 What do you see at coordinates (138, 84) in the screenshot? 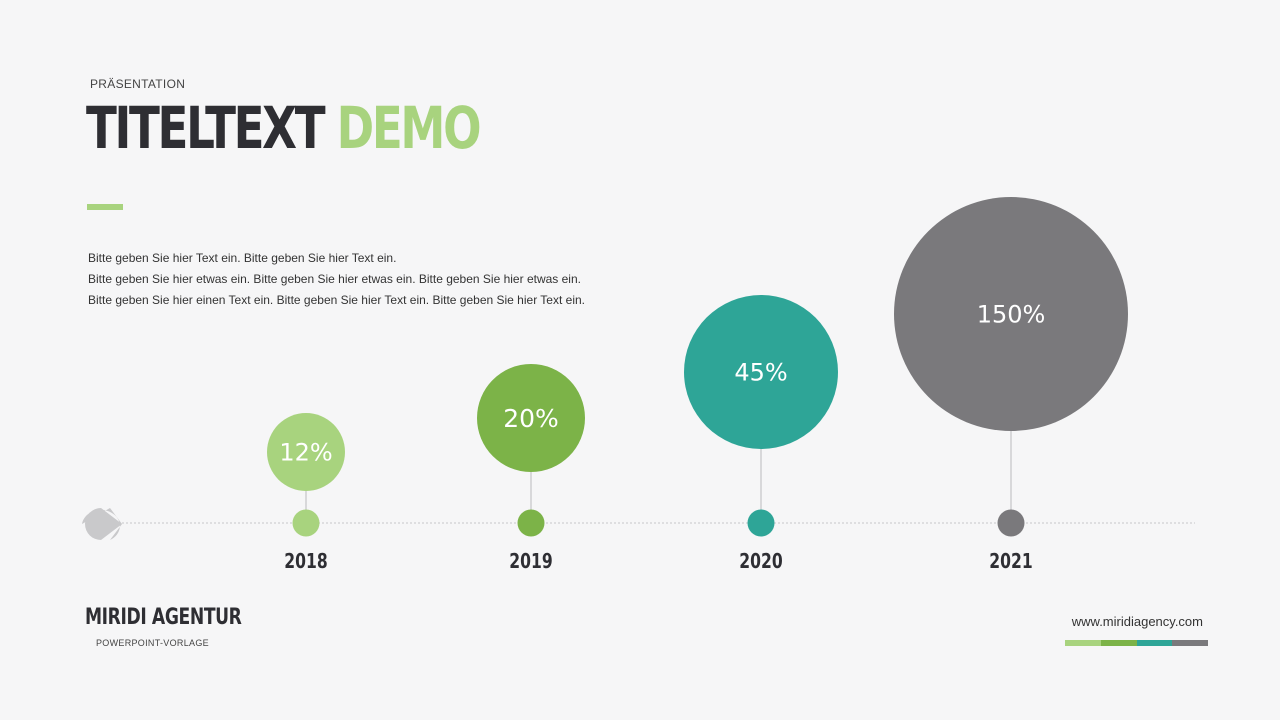
I see `presentation-kicker: PRÄSENTATION` at bounding box center [138, 84].